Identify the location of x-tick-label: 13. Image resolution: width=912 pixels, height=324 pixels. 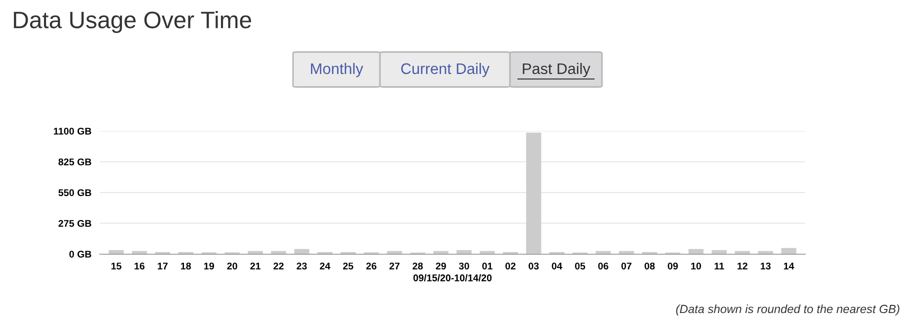
(765, 266).